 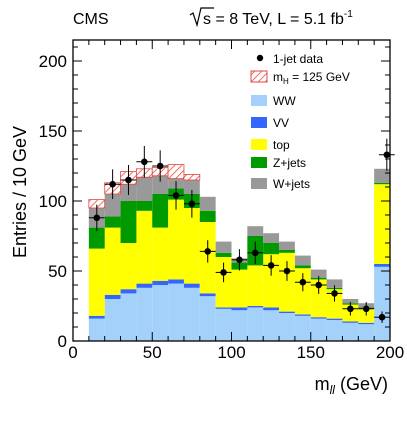 I want to click on legend-higgs-rest: = 125 GeV, so click(x=319, y=77).